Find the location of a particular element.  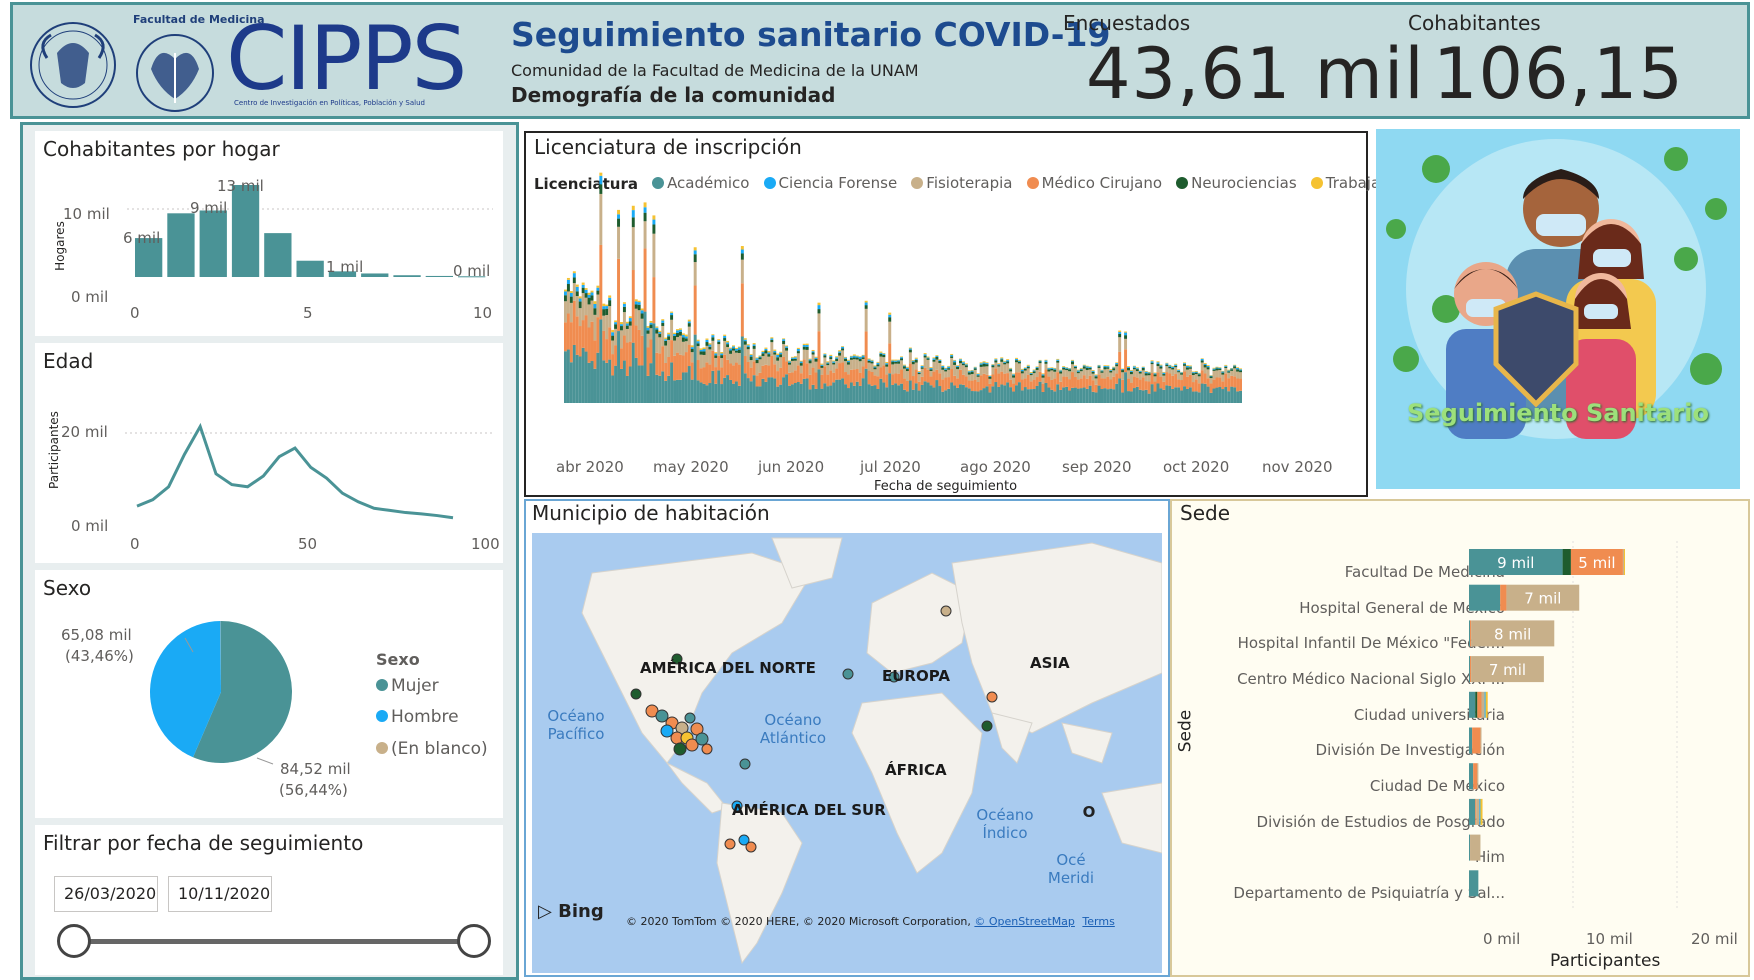

sede-bar-7-Ciencia Forense is located at coordinates (1480, 811).